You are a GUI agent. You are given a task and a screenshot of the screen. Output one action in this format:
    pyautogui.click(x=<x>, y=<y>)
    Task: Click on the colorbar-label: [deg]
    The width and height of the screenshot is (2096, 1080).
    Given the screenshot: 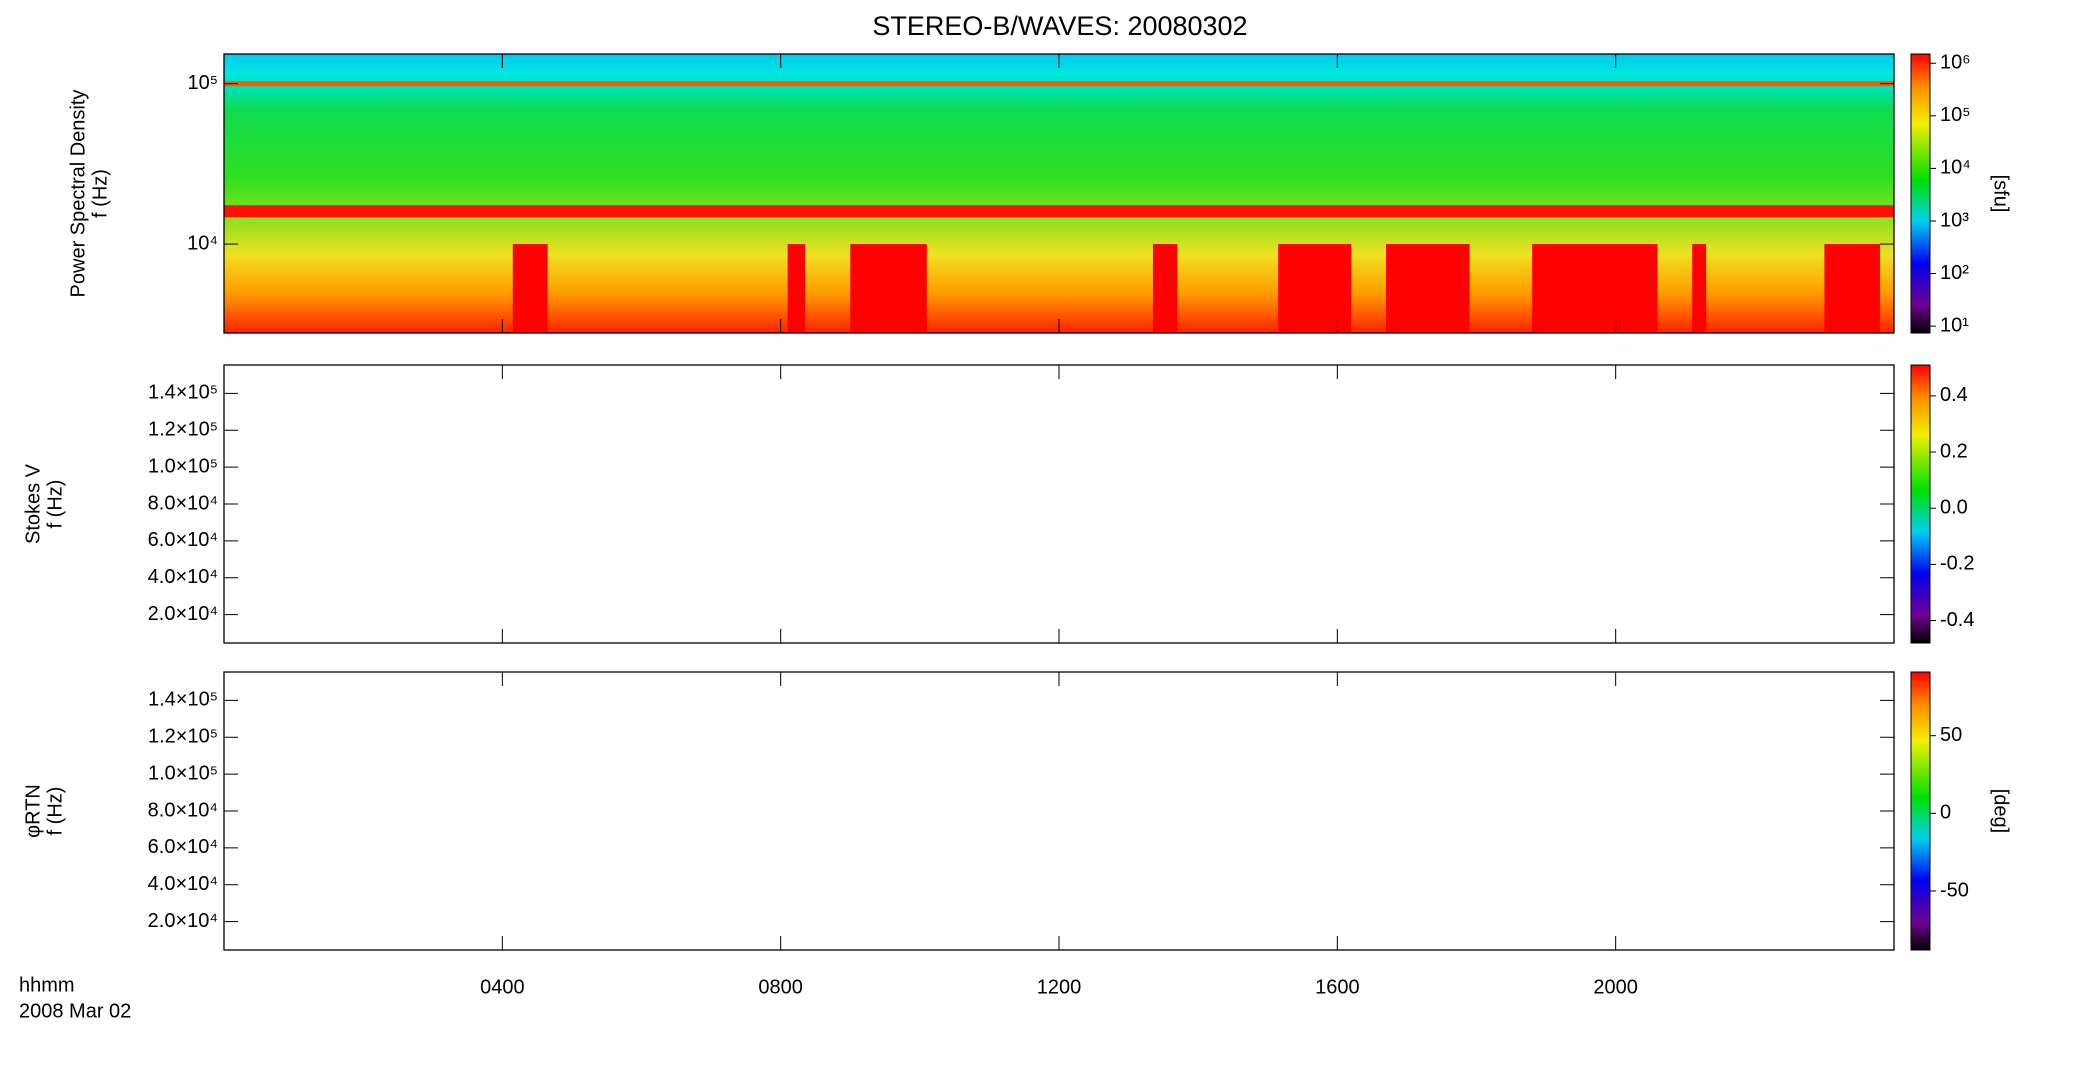 What is the action you would take?
    pyautogui.click(x=2001, y=811)
    